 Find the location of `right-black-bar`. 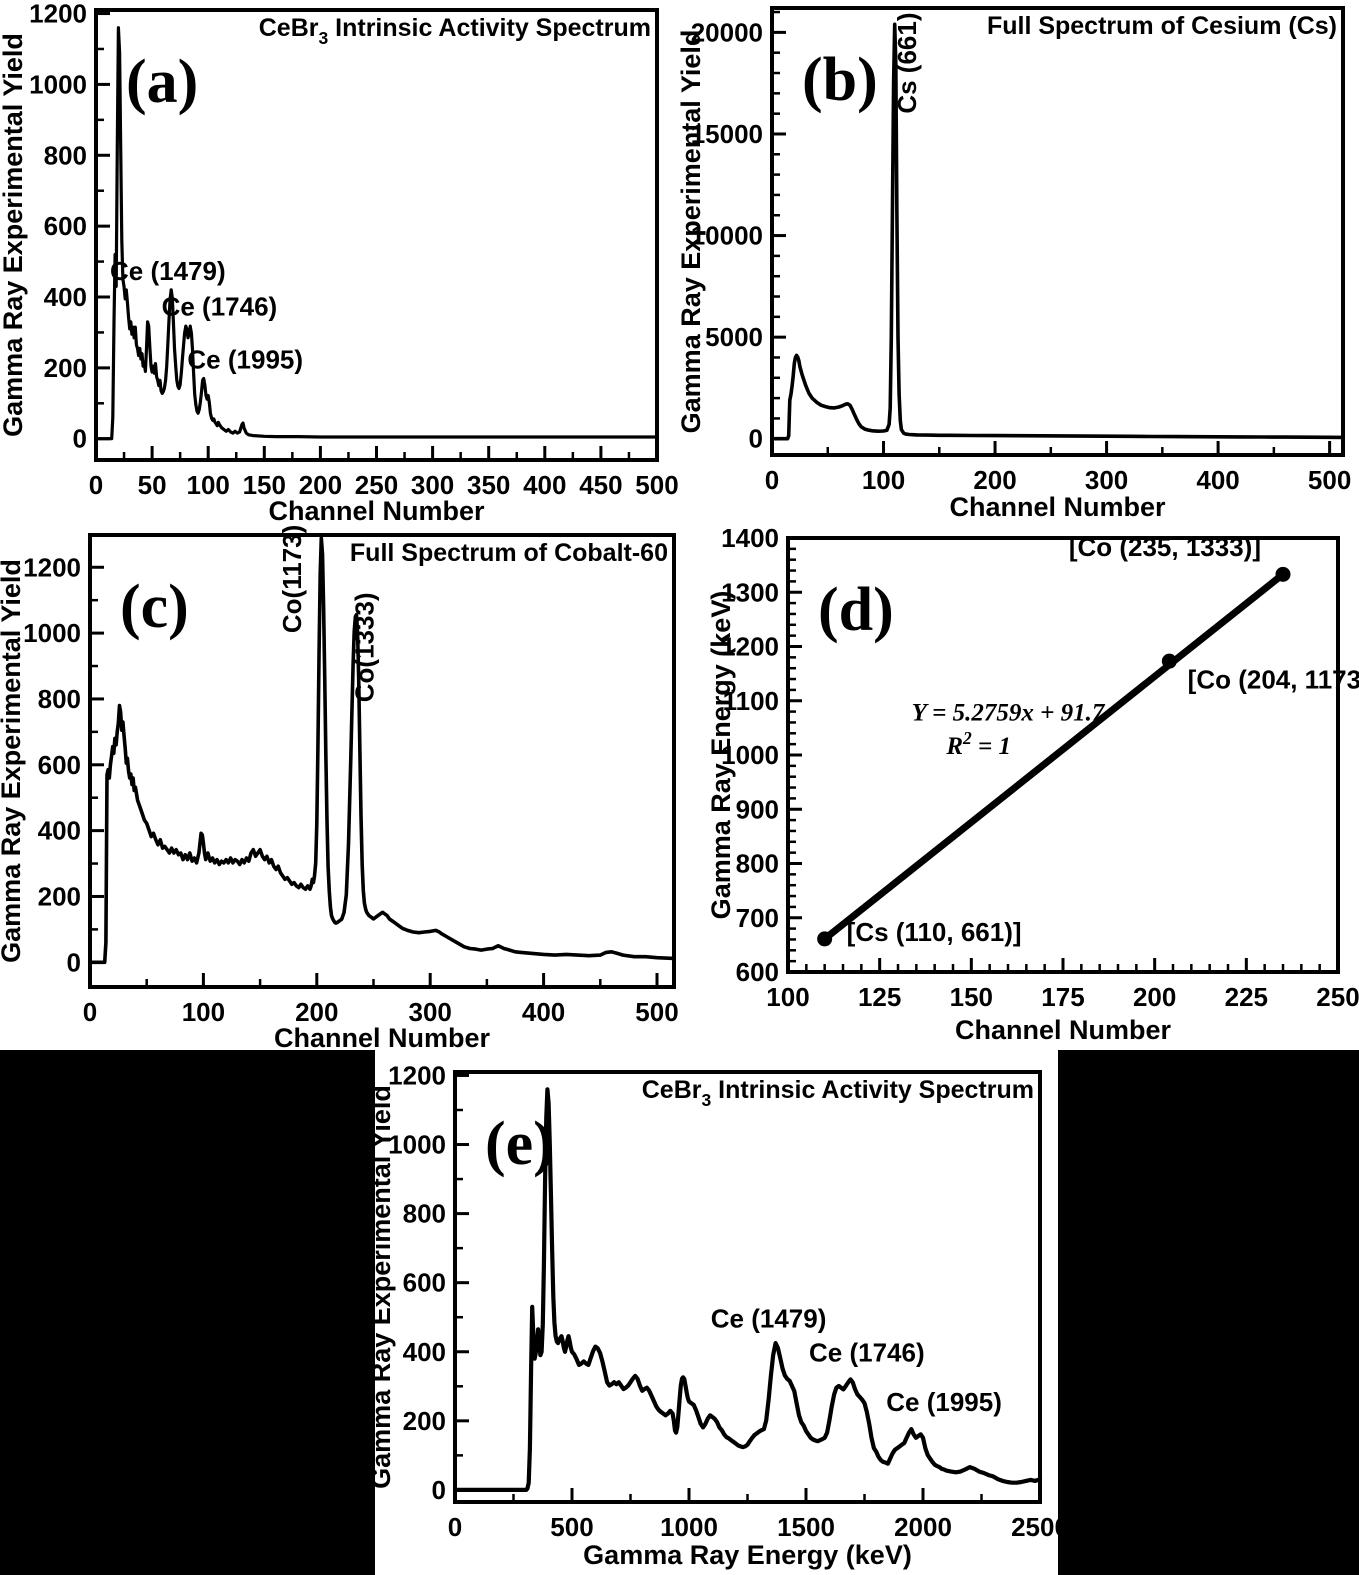

right-black-bar is located at coordinates (1208, 1312).